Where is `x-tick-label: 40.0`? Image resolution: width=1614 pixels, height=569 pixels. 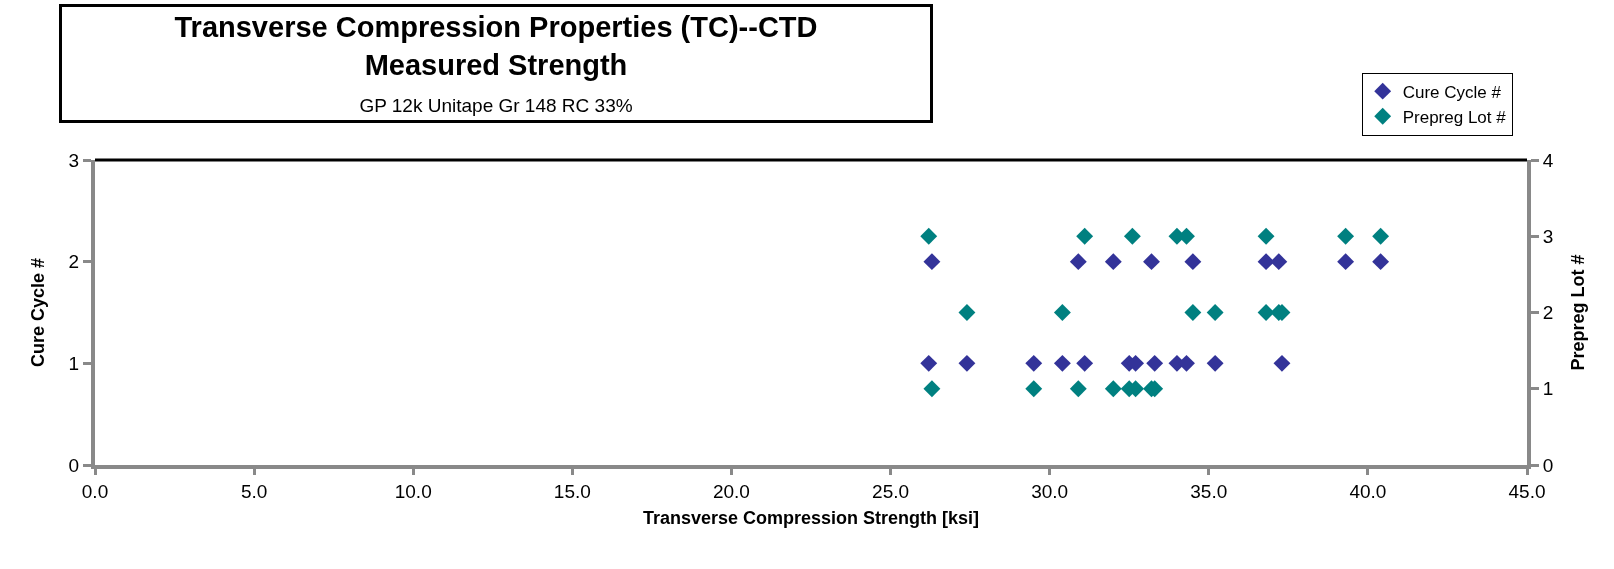
x-tick-label: 40.0 is located at coordinates (1368, 491).